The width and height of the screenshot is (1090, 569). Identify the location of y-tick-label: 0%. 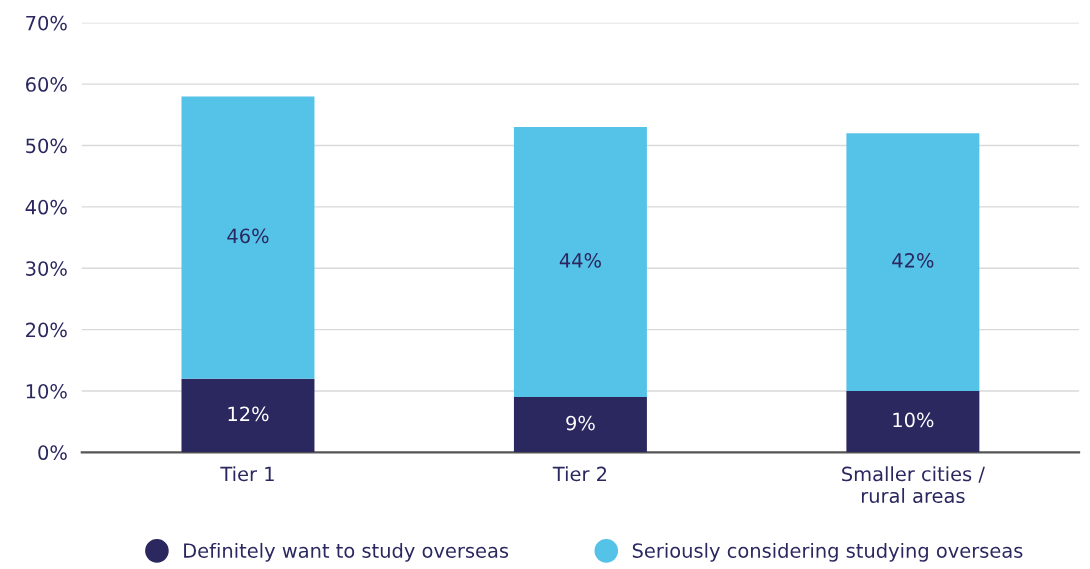
(52, 453).